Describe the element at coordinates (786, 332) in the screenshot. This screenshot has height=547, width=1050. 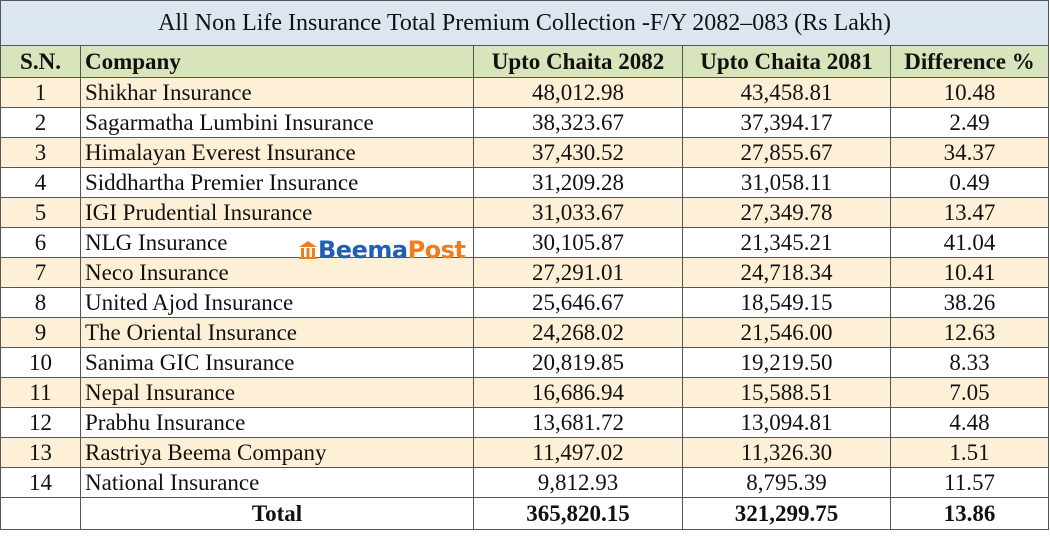
I see `cell: 21,546.00` at that location.